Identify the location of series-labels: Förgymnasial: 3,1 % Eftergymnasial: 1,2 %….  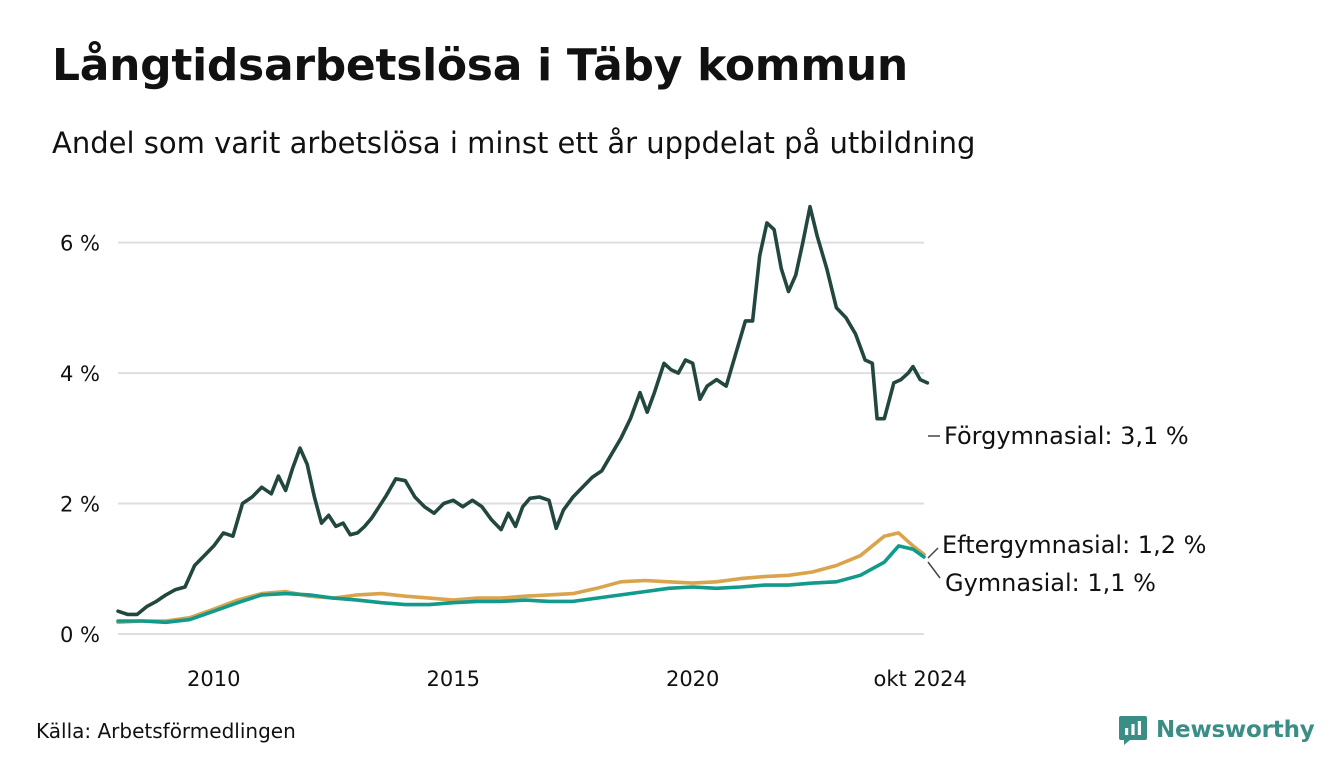
(1066, 509).